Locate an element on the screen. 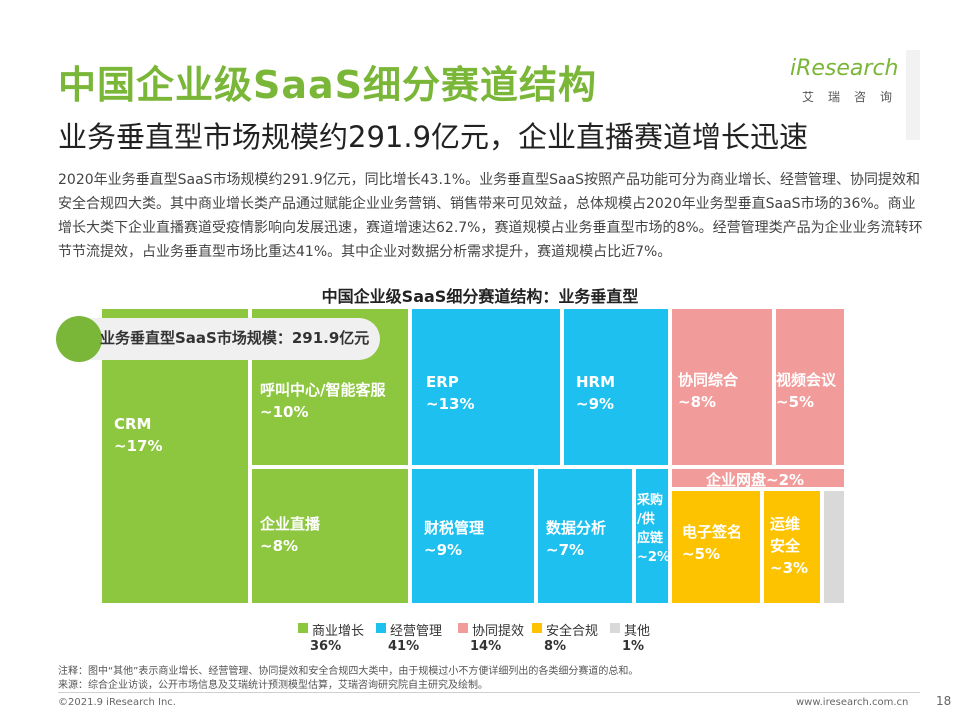 The image size is (960, 720). legend-value: 41% is located at coordinates (404, 646).